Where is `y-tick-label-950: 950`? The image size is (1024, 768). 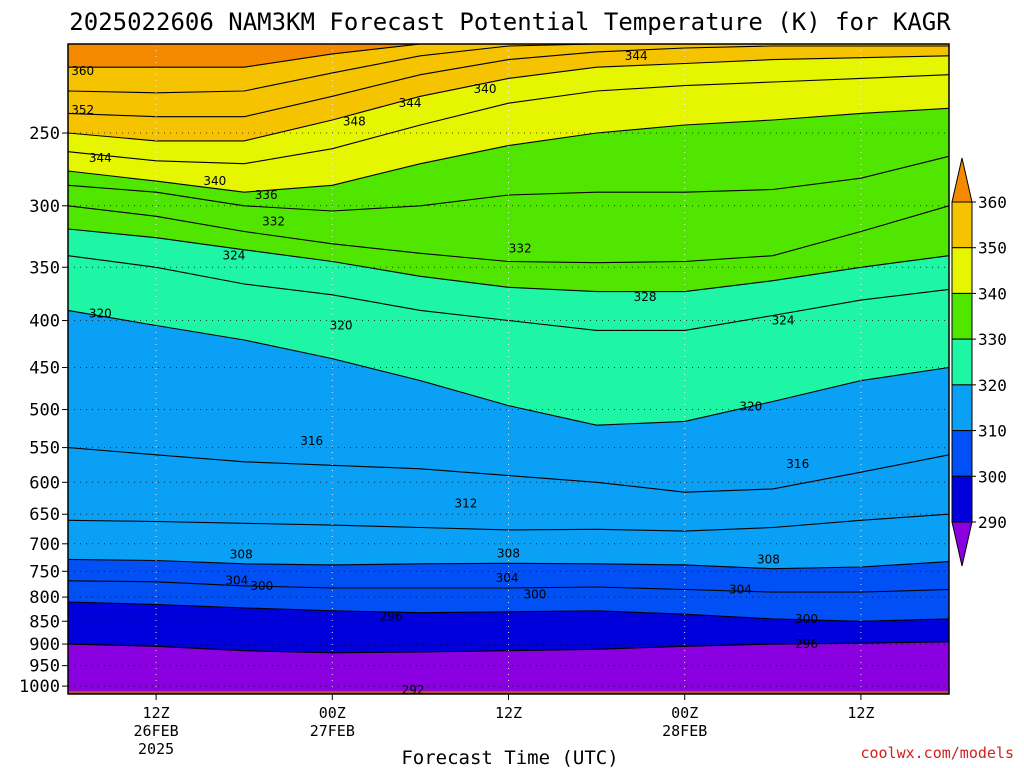 y-tick-label-950: 950 is located at coordinates (44, 667).